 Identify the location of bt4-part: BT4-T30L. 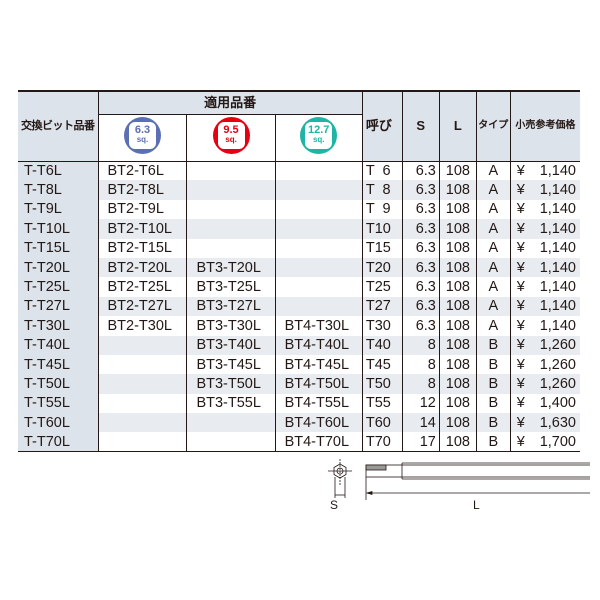
(318, 326).